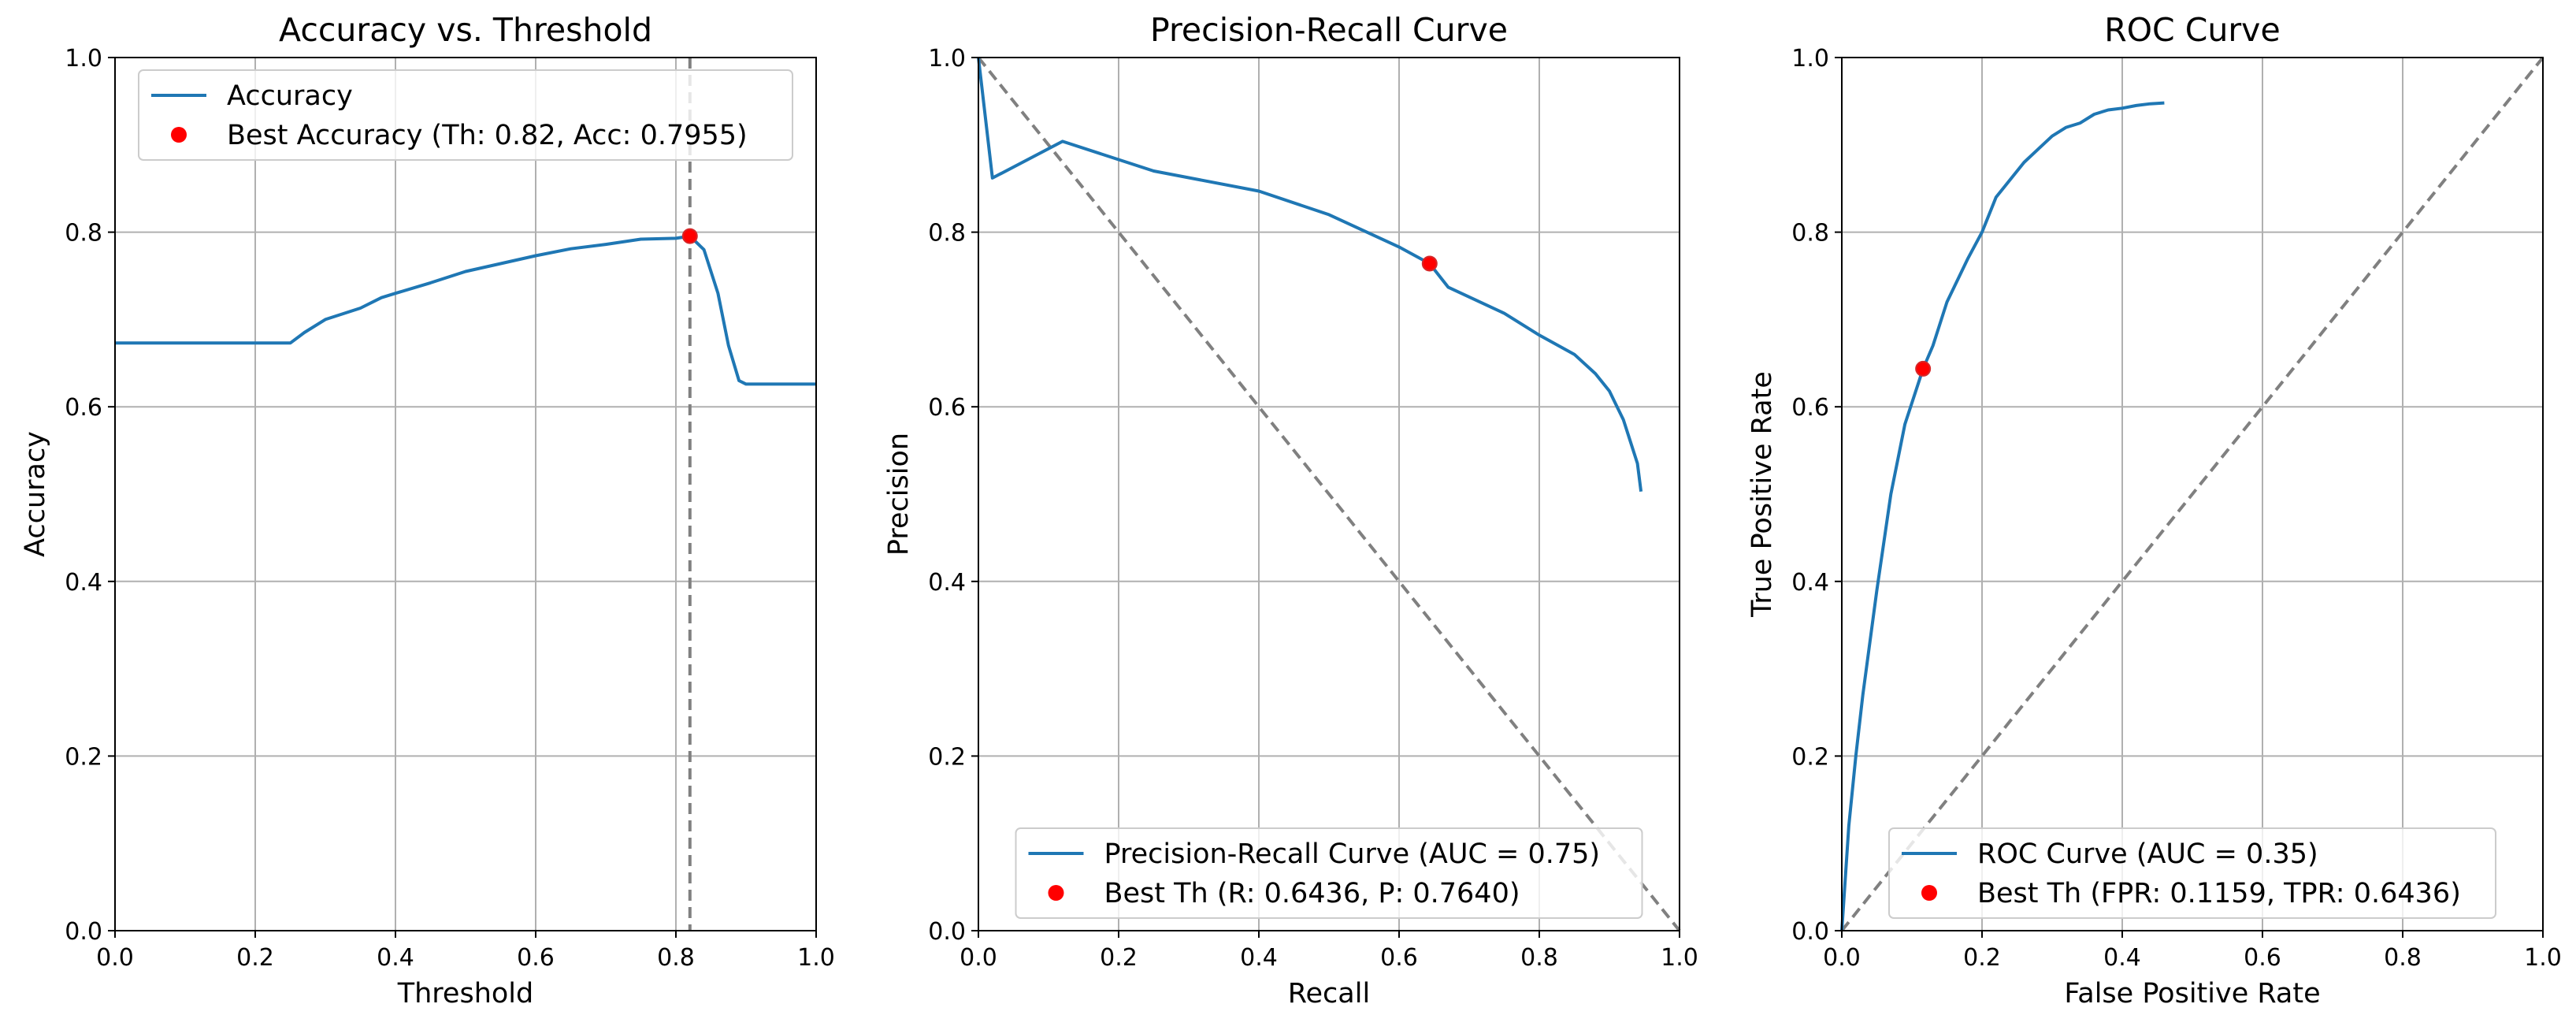 The height and width of the screenshot is (1015, 2576). I want to click on chart-title: Precision-Recall Curve, so click(1329, 30).